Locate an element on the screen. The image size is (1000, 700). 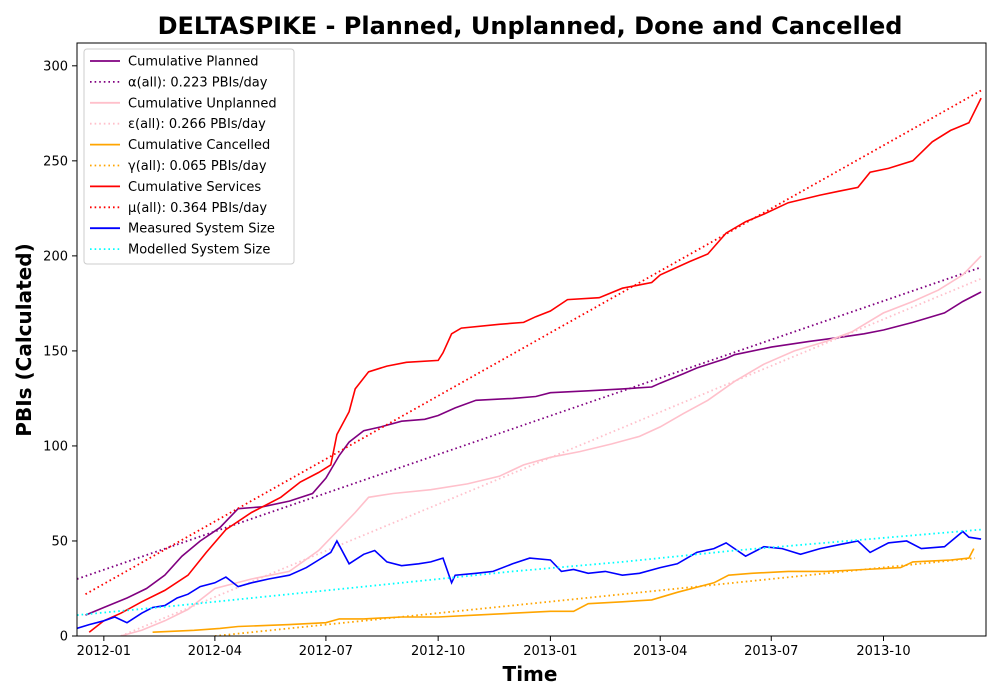
y-tick-label-5: 250 is located at coordinates (55, 161).